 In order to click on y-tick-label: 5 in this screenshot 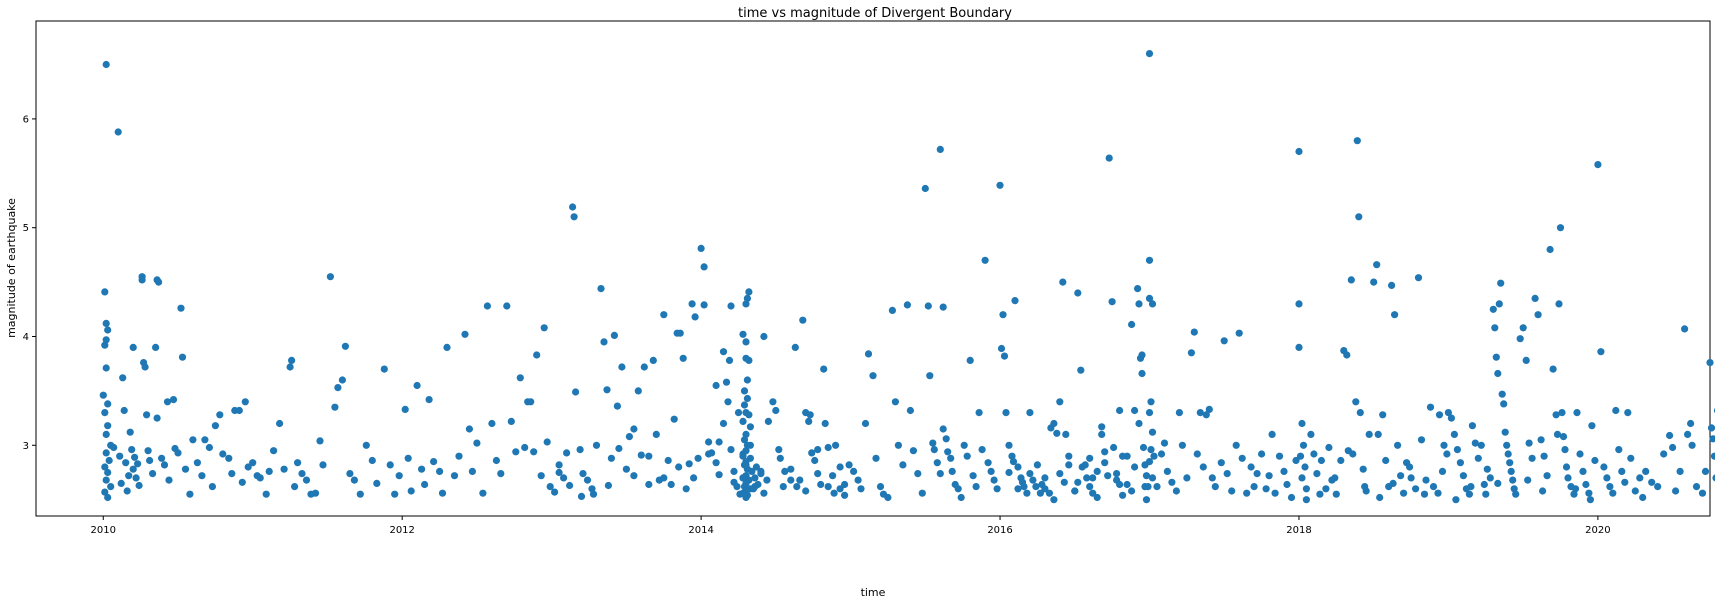, I will do `click(26, 228)`.